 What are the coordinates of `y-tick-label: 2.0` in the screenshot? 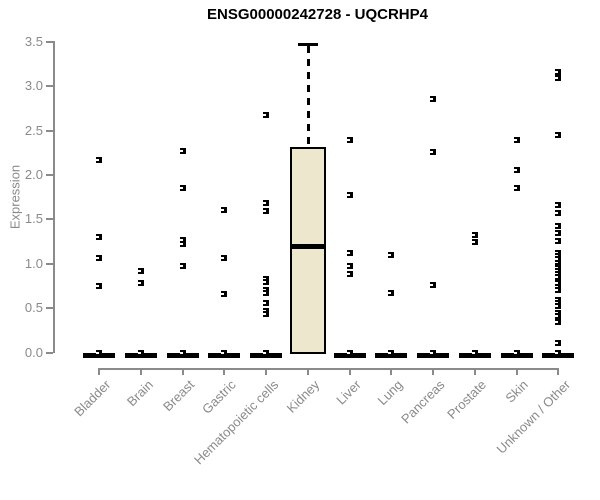 It's located at (33, 175).